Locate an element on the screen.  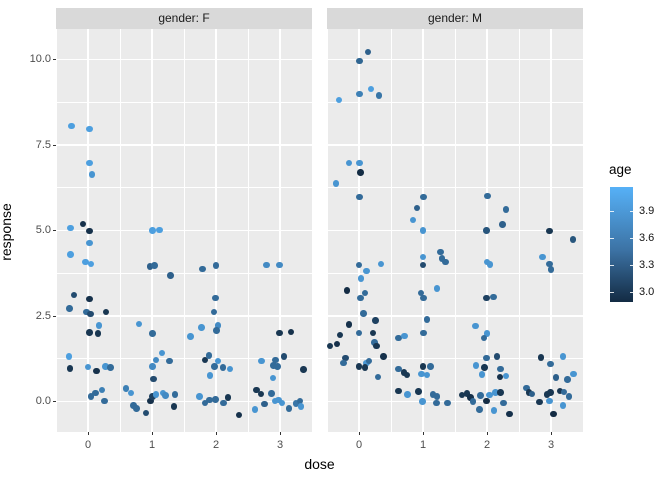
y-tick-label: 10.0 is located at coordinates (40, 59).